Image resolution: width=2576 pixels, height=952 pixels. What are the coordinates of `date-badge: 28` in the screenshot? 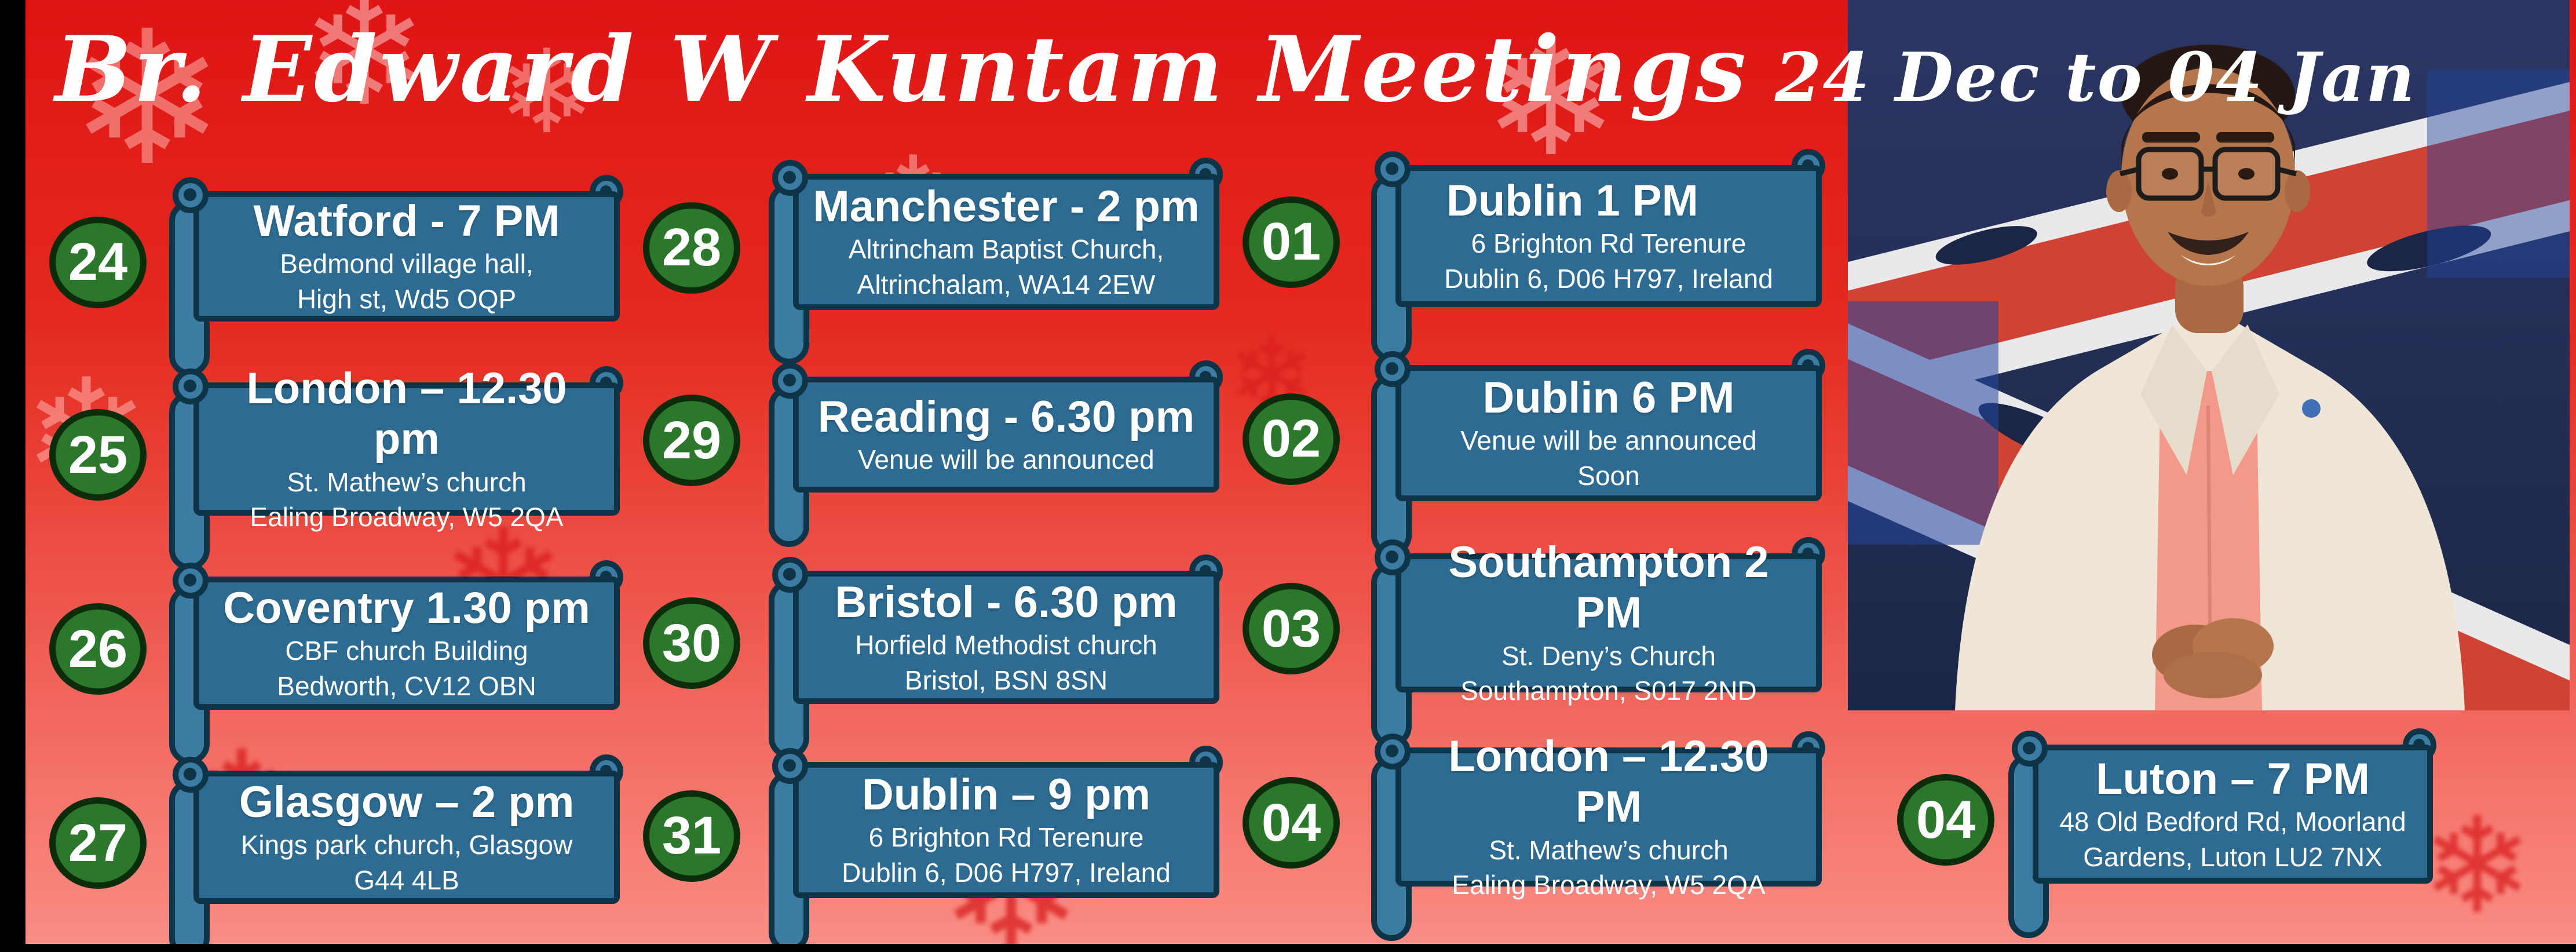 It's located at (691, 248).